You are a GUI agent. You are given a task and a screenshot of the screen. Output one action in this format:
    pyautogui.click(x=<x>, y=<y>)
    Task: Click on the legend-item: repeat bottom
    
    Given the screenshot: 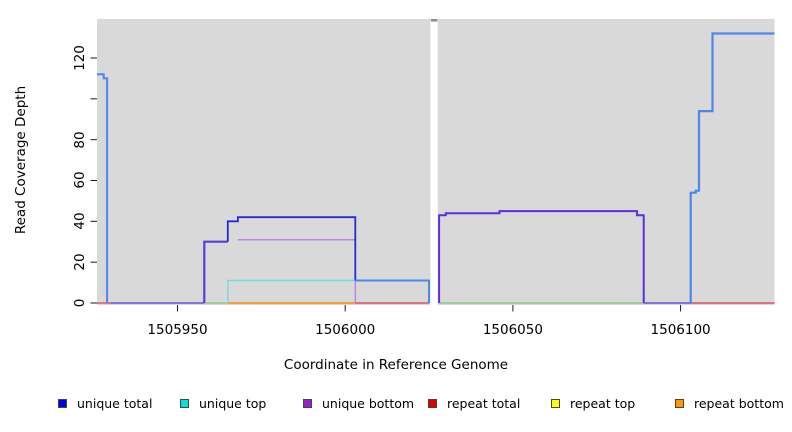 What is the action you would take?
    pyautogui.click(x=729, y=403)
    